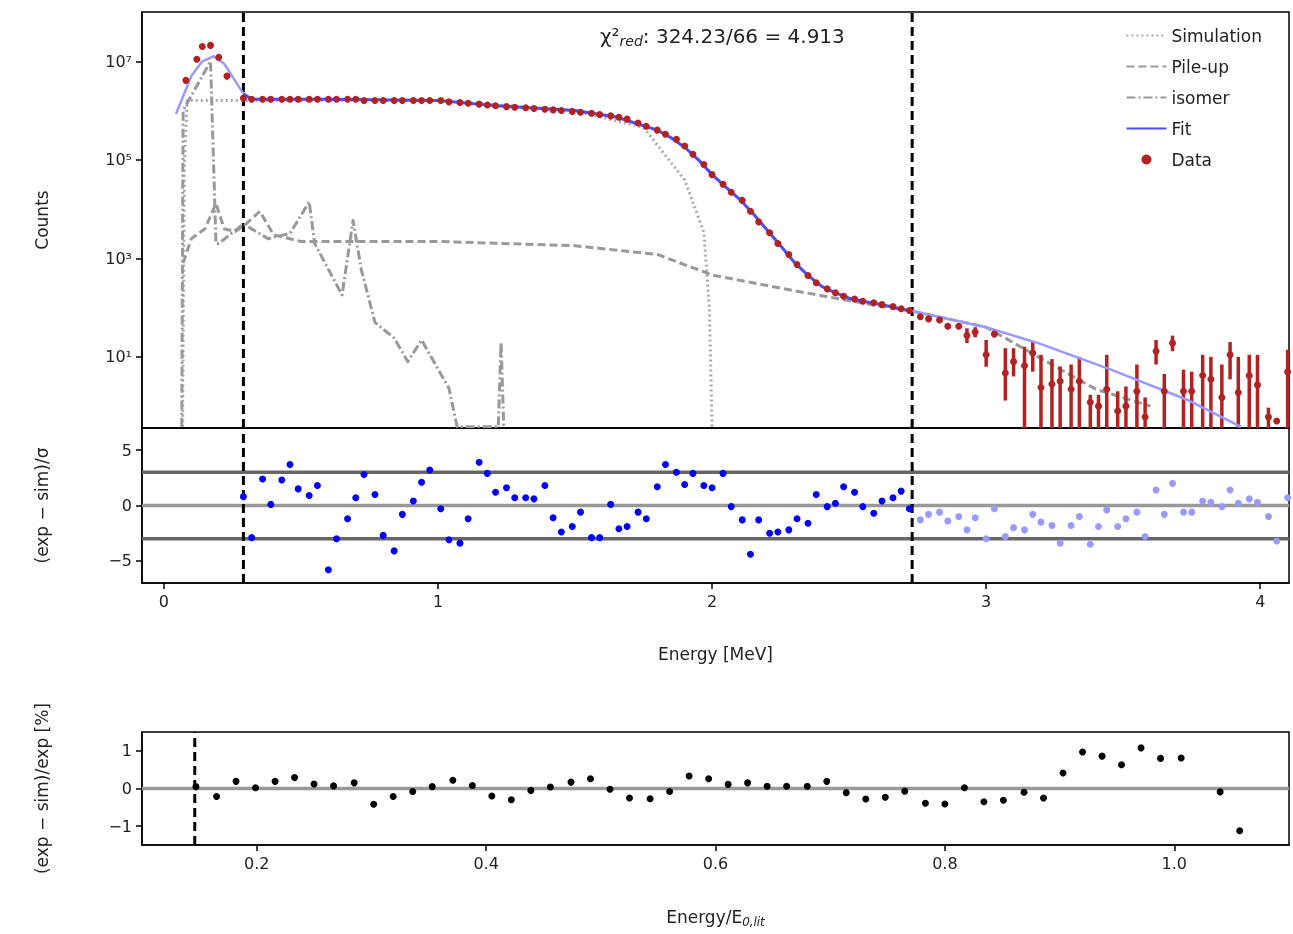  I want to click on y-axis-title: Counts, so click(41, 220).